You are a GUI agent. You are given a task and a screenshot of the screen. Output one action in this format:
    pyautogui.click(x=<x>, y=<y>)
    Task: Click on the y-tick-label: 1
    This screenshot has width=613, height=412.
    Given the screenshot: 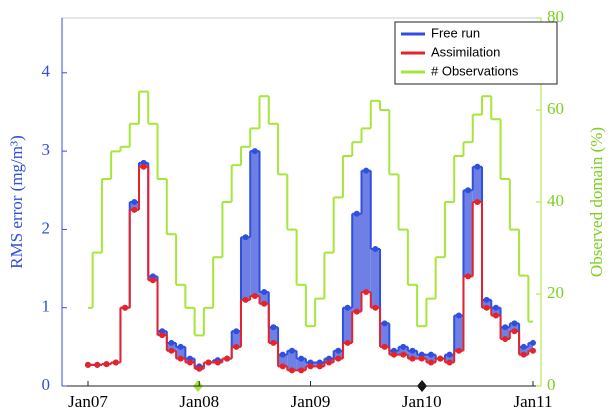 What is the action you would take?
    pyautogui.click(x=46, y=306)
    